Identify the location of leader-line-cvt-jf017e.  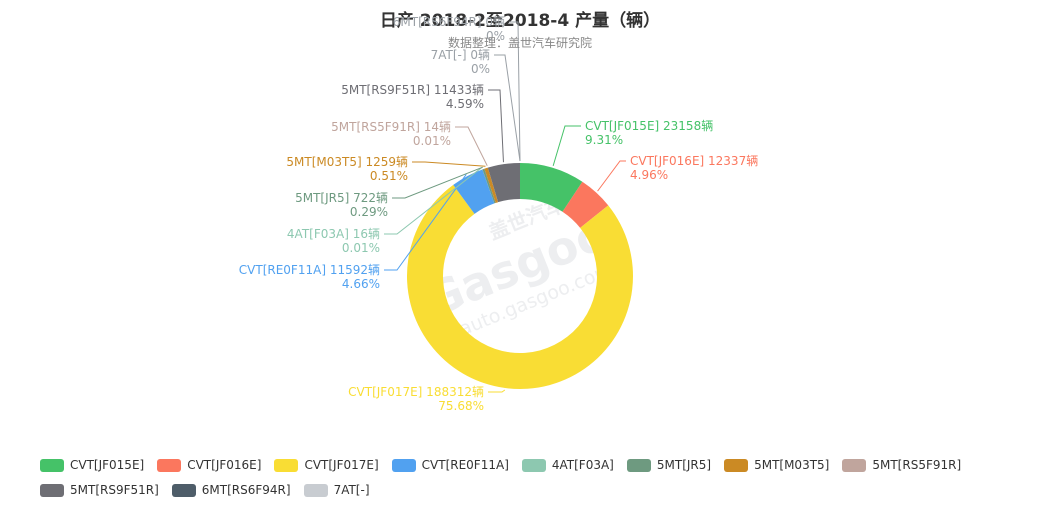
(497, 391).